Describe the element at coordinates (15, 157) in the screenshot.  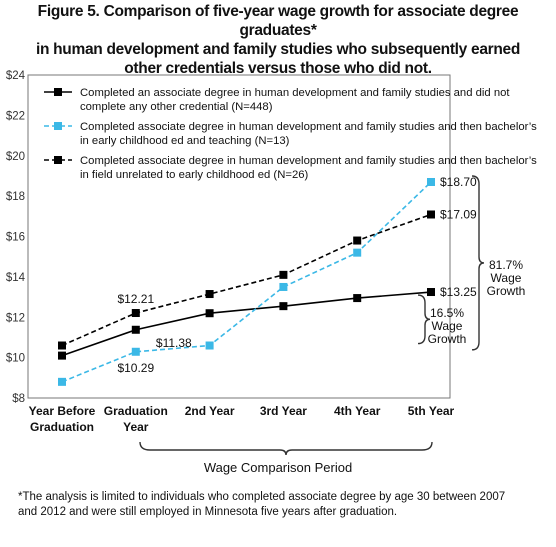
I see `y-tick-label: $20` at that location.